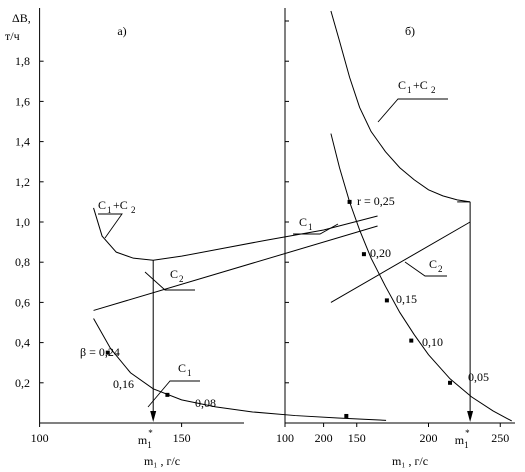 Image resolution: width=525 pixels, height=472 pixels. I want to click on panel-2-point-label: 0,15, so click(406, 299).